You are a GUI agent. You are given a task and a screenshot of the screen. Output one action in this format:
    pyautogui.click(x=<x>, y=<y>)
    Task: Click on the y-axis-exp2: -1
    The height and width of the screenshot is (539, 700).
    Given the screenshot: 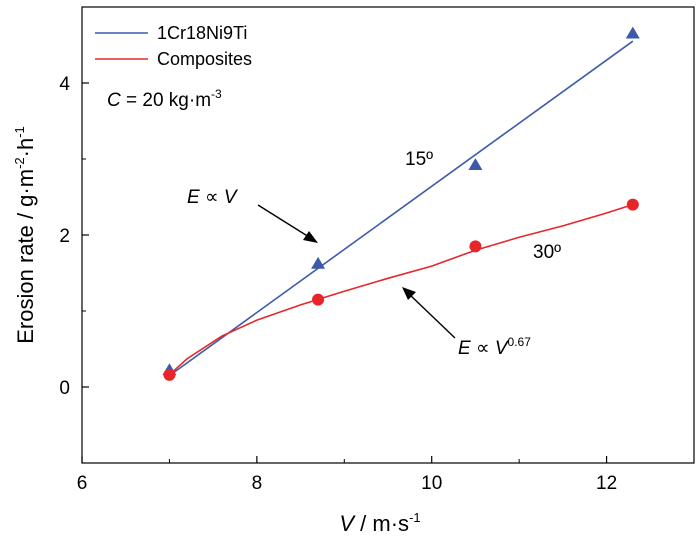 What is the action you would take?
    pyautogui.click(x=19, y=132)
    